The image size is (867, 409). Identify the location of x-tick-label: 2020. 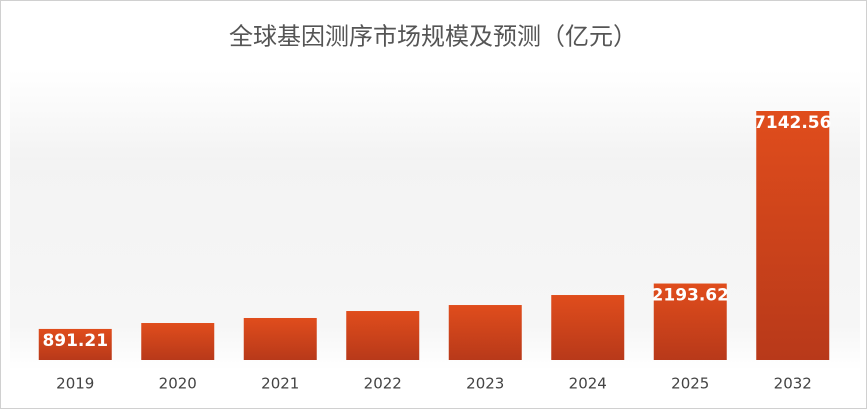
(178, 384).